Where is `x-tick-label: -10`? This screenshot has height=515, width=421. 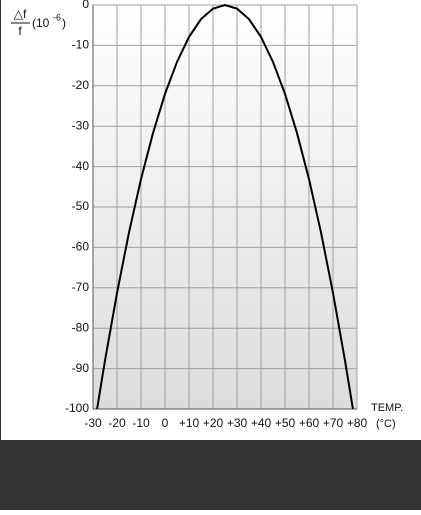
x-tick-label: -10 is located at coordinates (141, 423).